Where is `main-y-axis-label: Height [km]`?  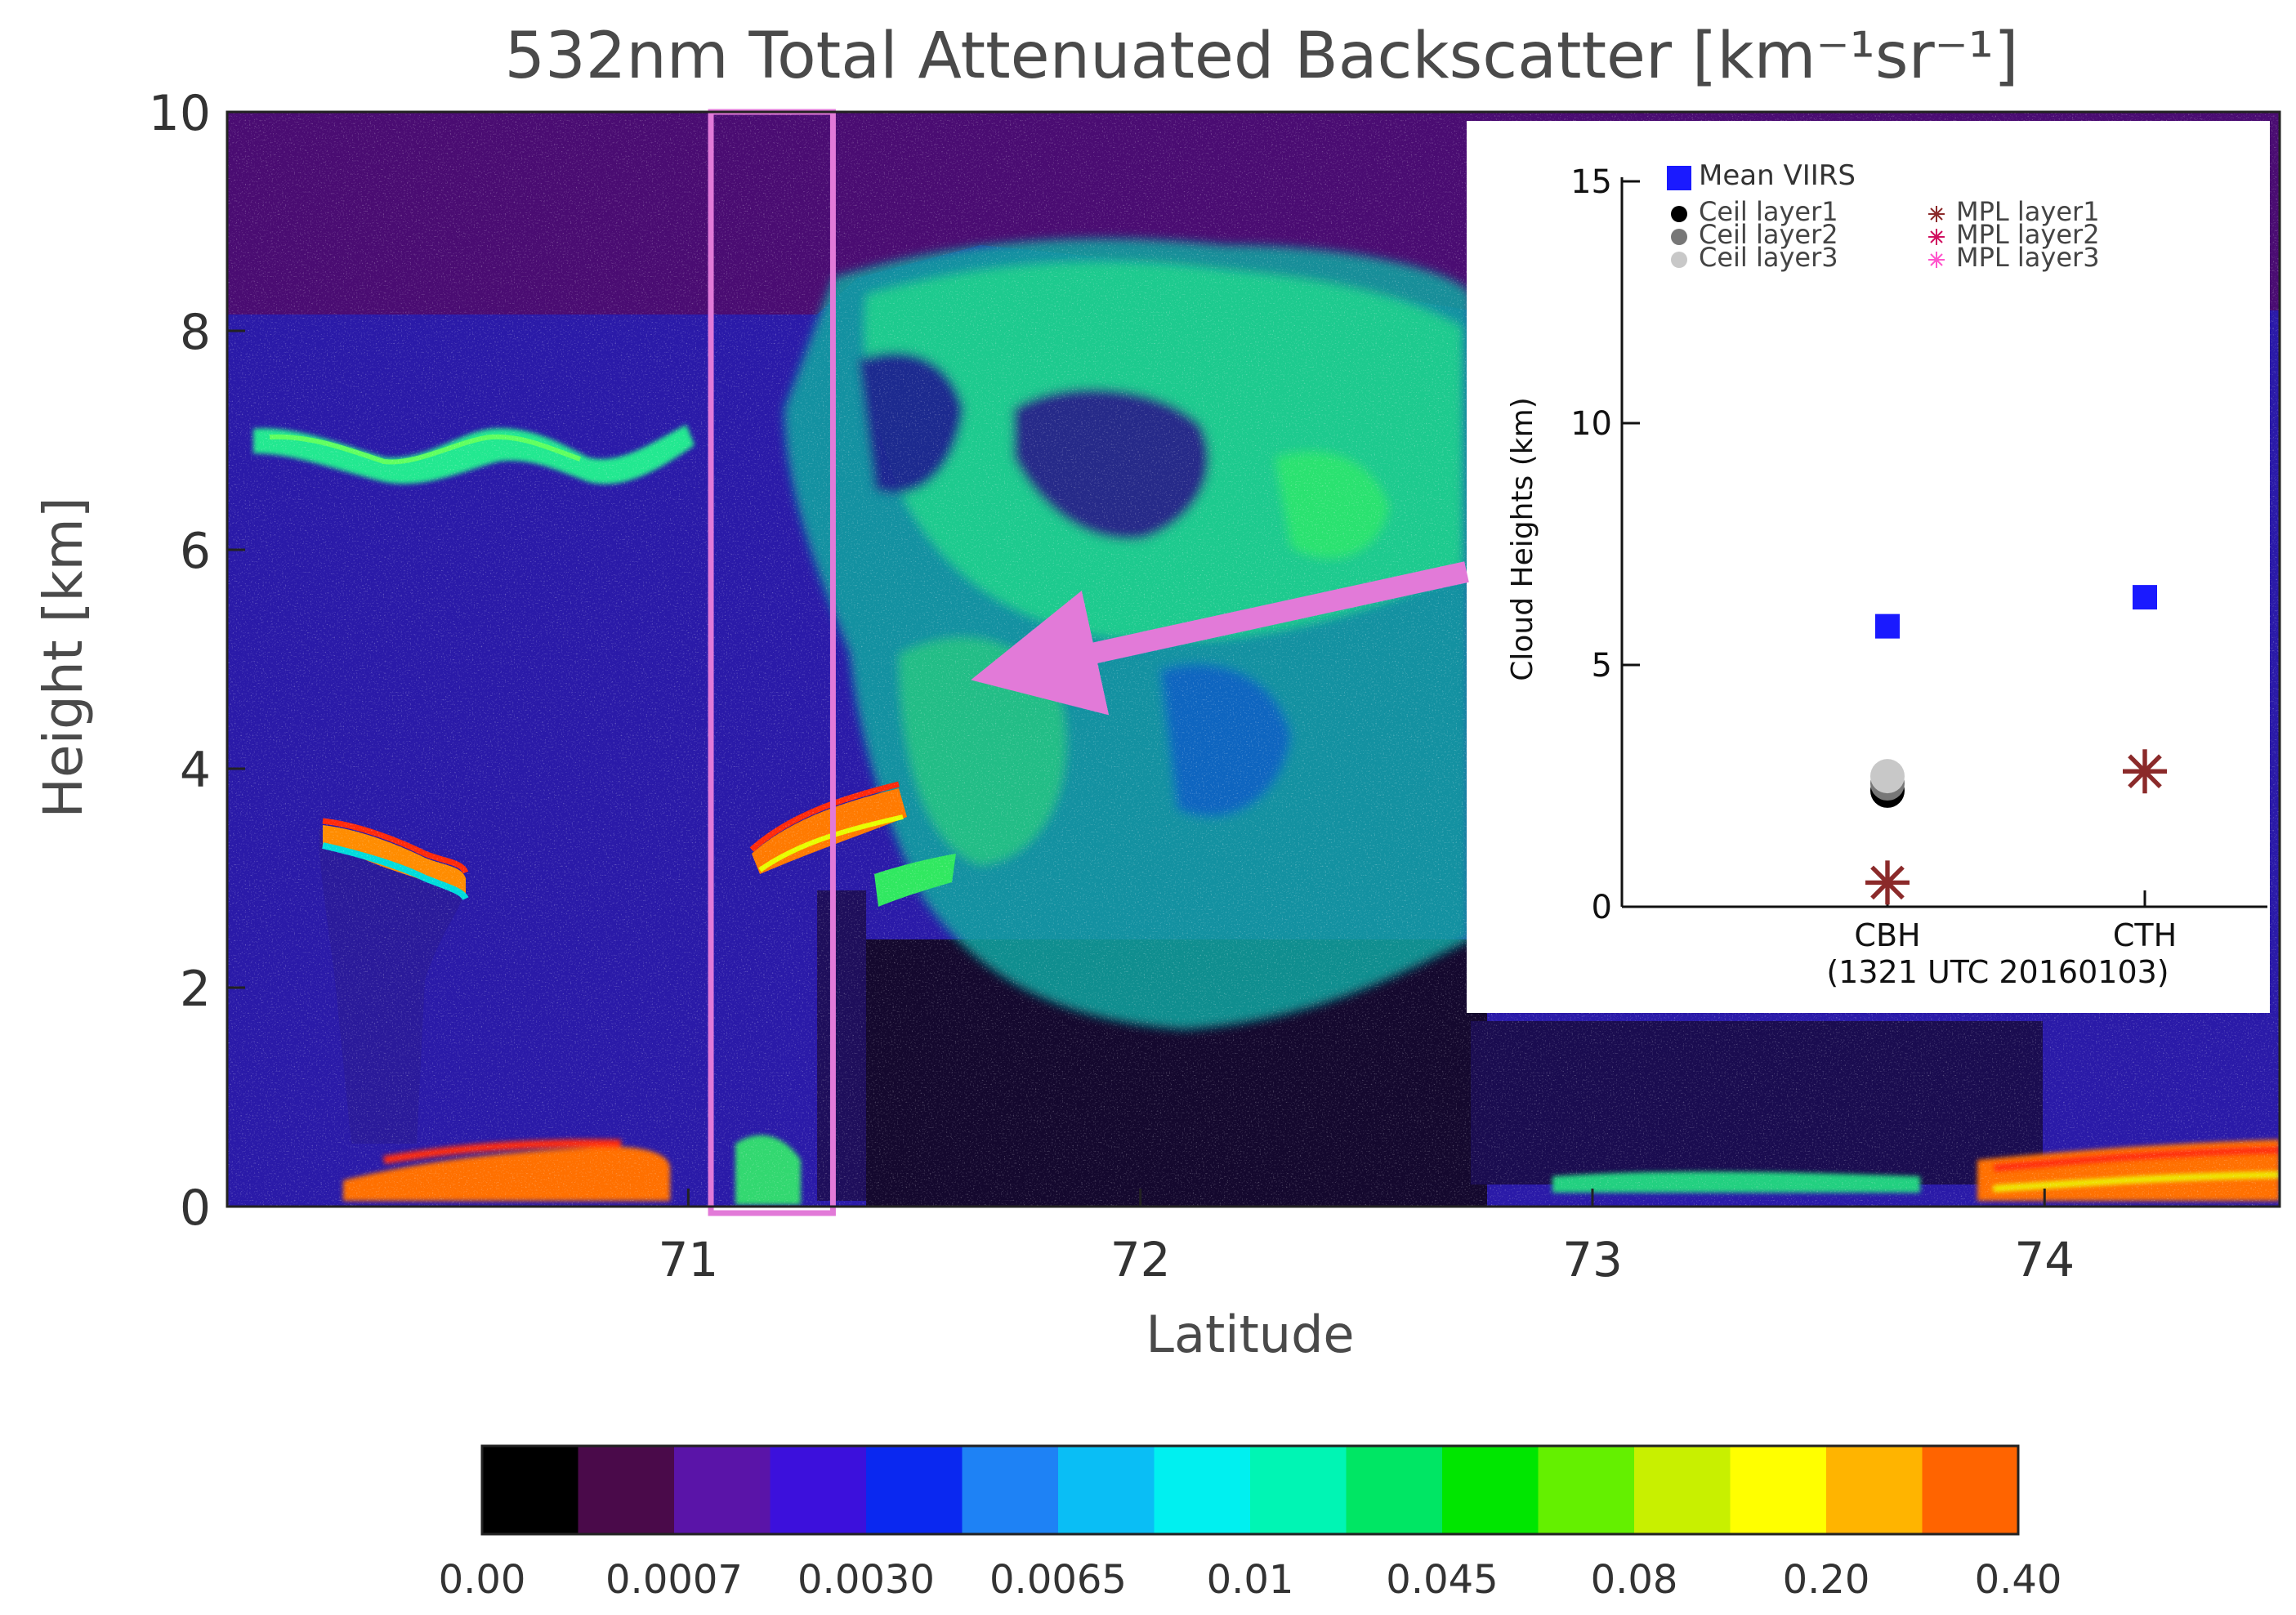
main-y-axis-label: Height [km] is located at coordinates (64, 657).